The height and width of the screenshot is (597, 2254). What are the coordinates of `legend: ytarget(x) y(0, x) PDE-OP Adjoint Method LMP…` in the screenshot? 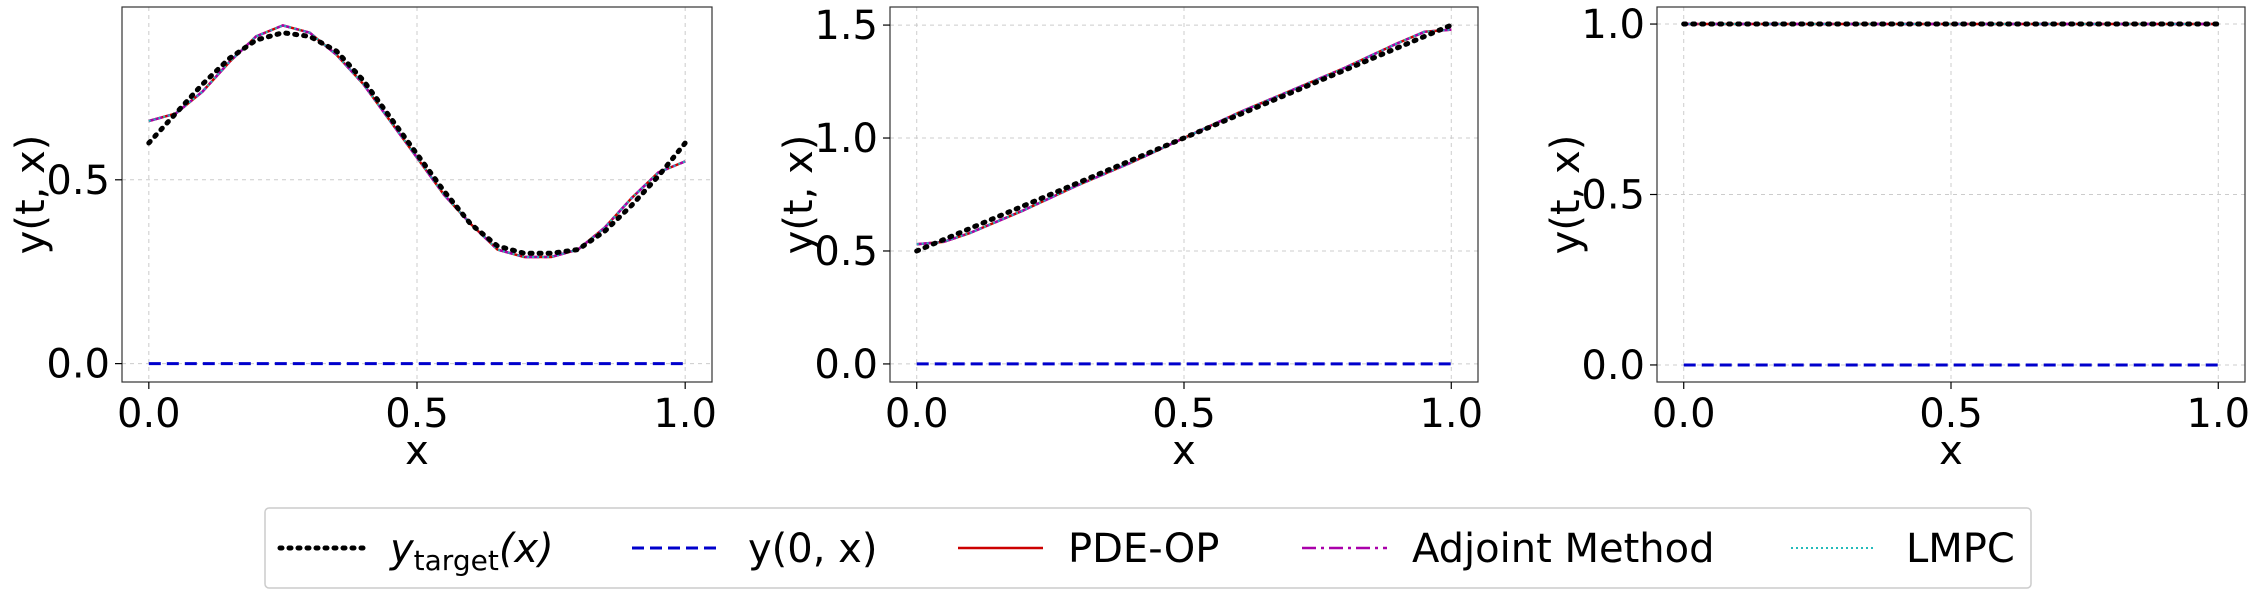 It's located at (1148, 548).